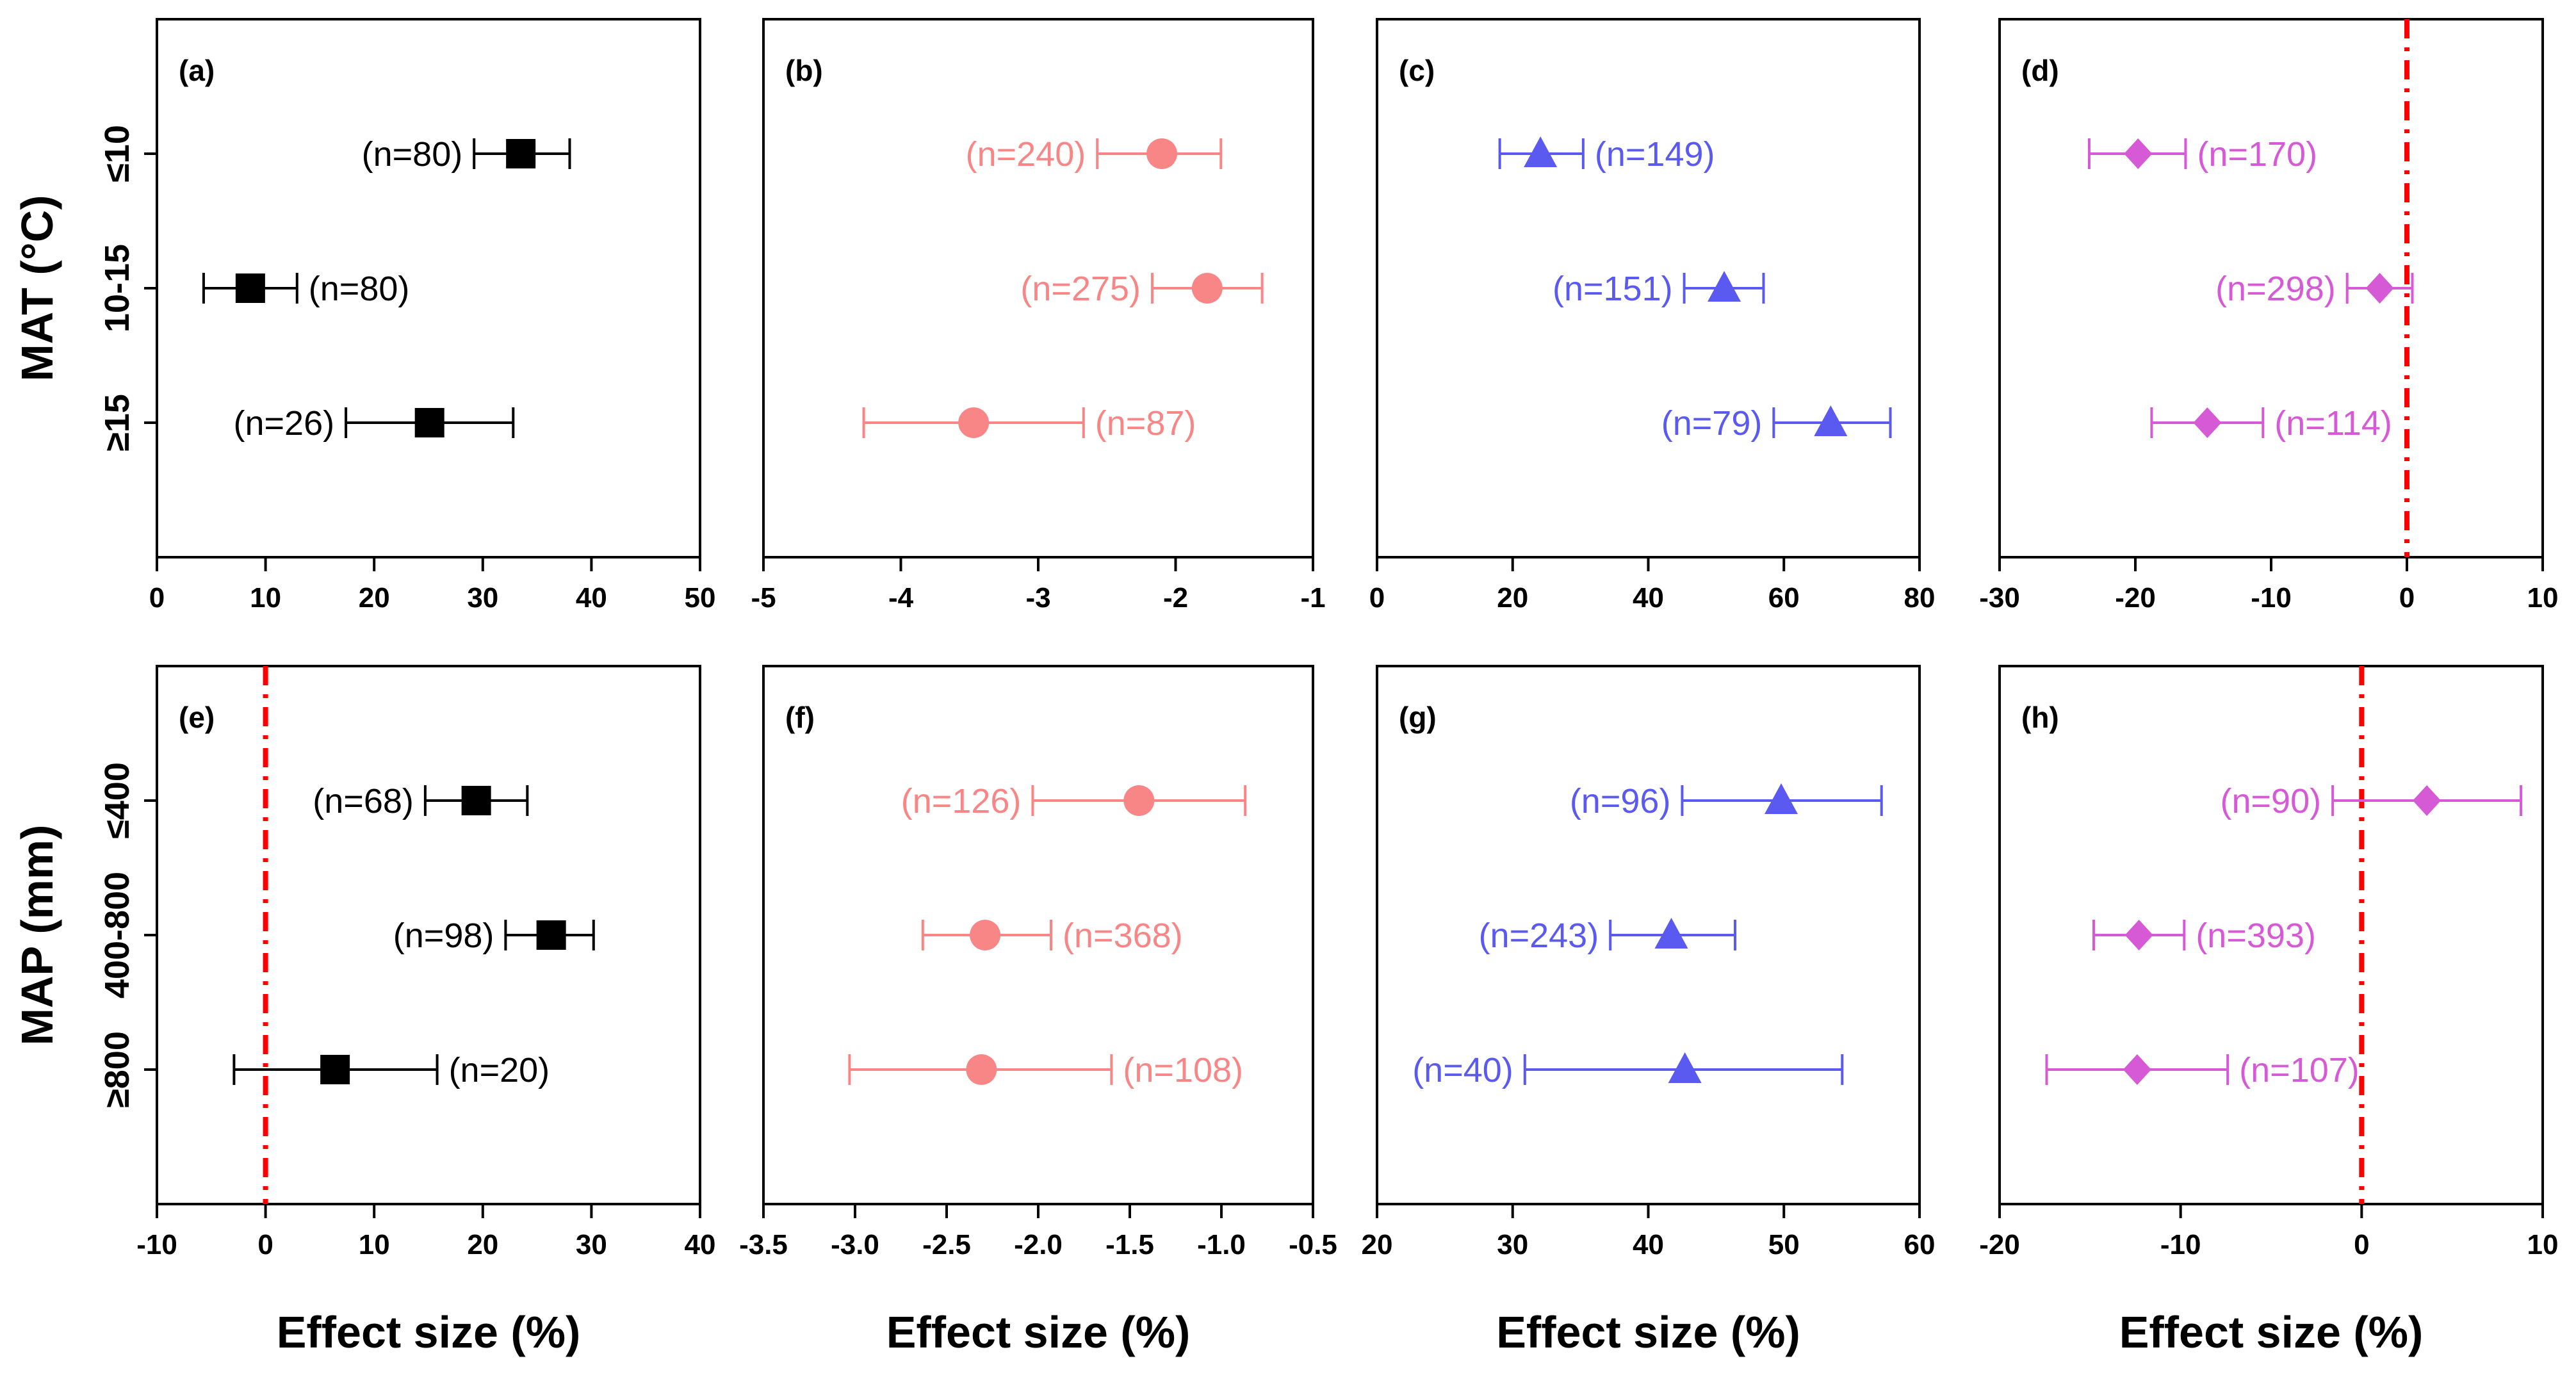 The image size is (2576, 1377). What do you see at coordinates (117, 288) in the screenshot?
I see `y-category-label: 10-15` at bounding box center [117, 288].